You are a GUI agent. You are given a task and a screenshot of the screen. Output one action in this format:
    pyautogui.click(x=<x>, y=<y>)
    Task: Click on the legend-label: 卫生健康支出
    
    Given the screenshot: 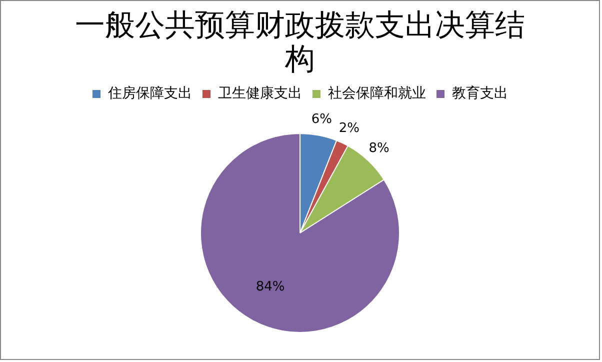 What is the action you would take?
    pyautogui.click(x=260, y=94)
    